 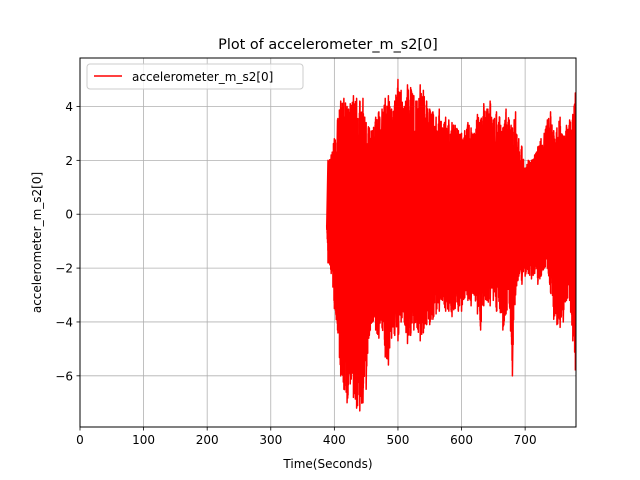 I want to click on x-tick-label: 400, so click(x=334, y=440).